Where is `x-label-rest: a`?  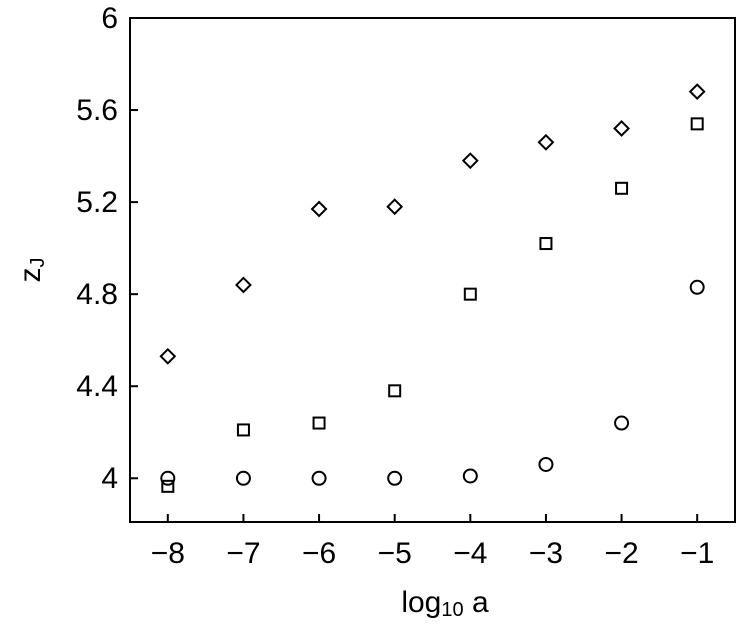
x-label-rest: a is located at coordinates (476, 602).